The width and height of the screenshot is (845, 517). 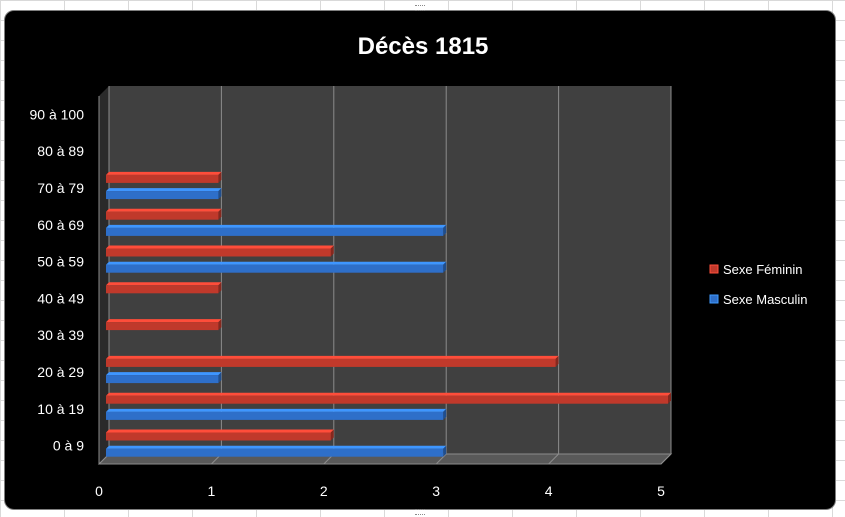 What do you see at coordinates (60, 151) in the screenshot?
I see `y-tick-label: 80 à 89` at bounding box center [60, 151].